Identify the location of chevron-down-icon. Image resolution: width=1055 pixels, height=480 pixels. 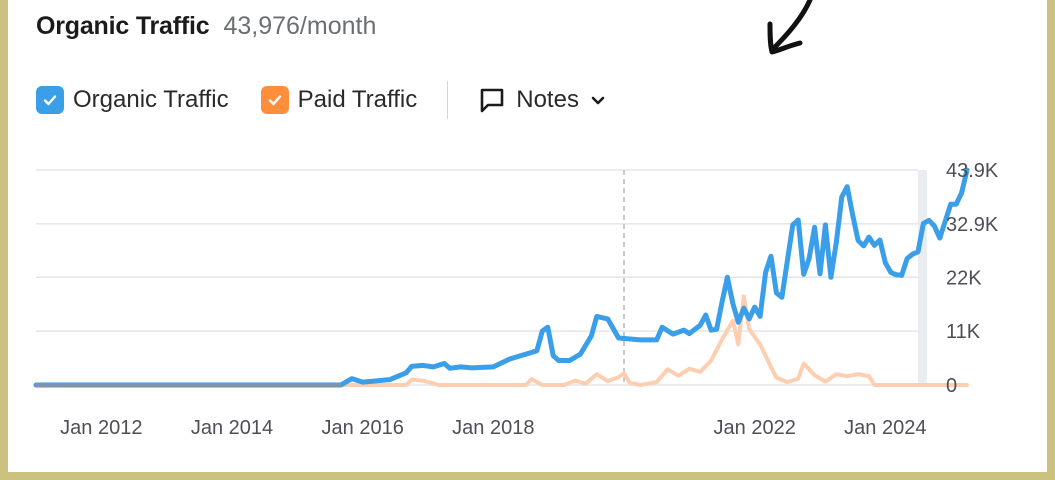
(598, 100).